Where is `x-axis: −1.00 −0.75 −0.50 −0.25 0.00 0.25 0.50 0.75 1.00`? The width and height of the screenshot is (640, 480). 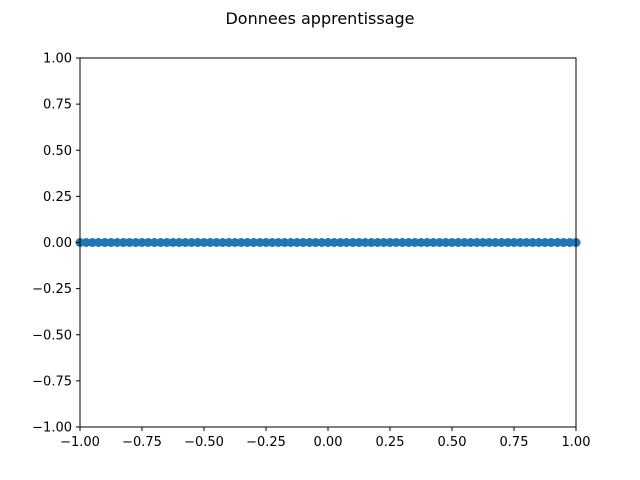
x-axis: −1.00 −0.75 −0.50 −0.25 0.00 0.25 0.50 0.75 1.00 is located at coordinates (325, 438).